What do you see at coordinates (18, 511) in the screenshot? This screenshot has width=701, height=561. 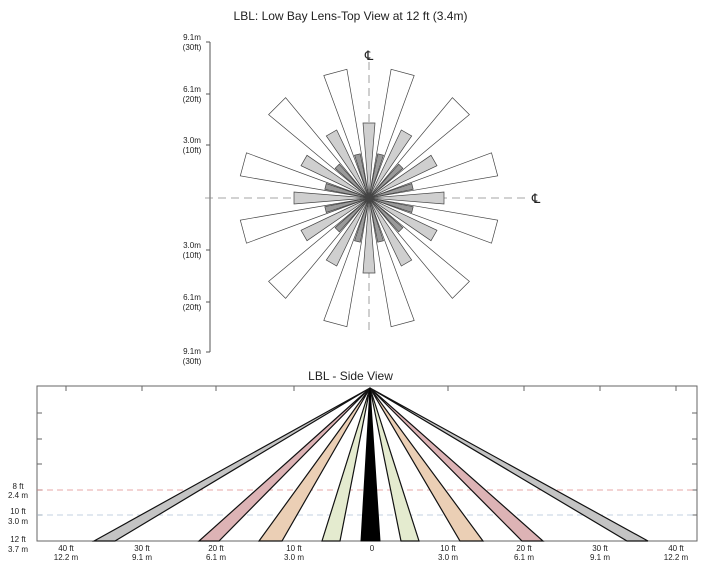 I see `height-label-10ft: 10 ft` at bounding box center [18, 511].